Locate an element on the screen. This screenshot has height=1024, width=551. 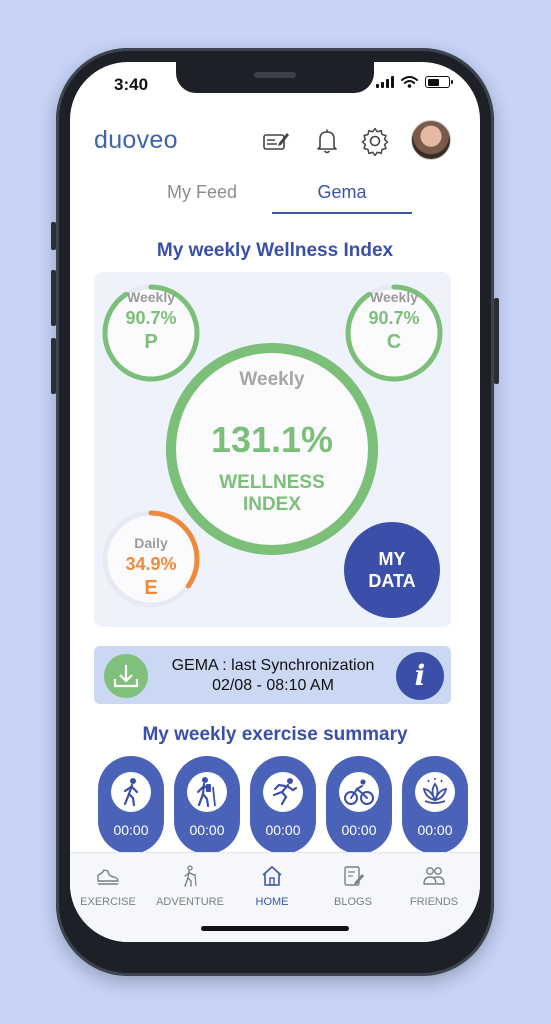
nav-home-label: HOME is located at coordinates (272, 902).